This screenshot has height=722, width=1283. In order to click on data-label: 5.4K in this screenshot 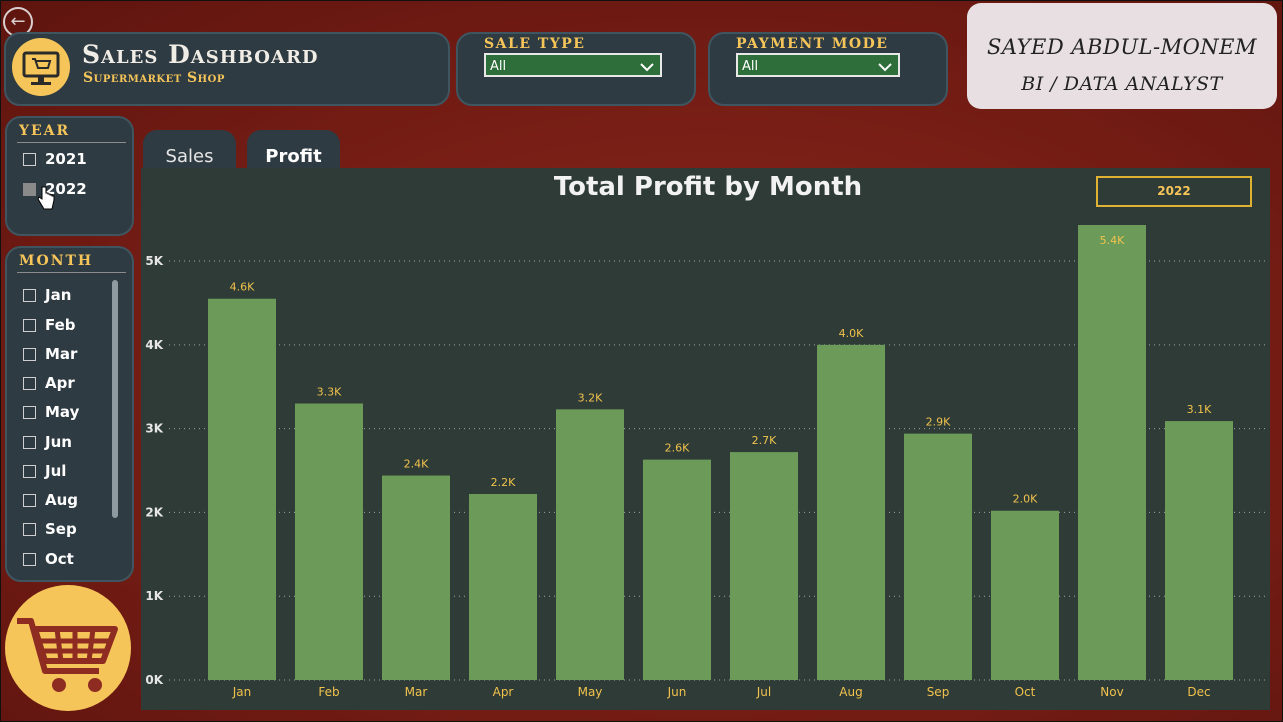, I will do `click(1112, 240)`.